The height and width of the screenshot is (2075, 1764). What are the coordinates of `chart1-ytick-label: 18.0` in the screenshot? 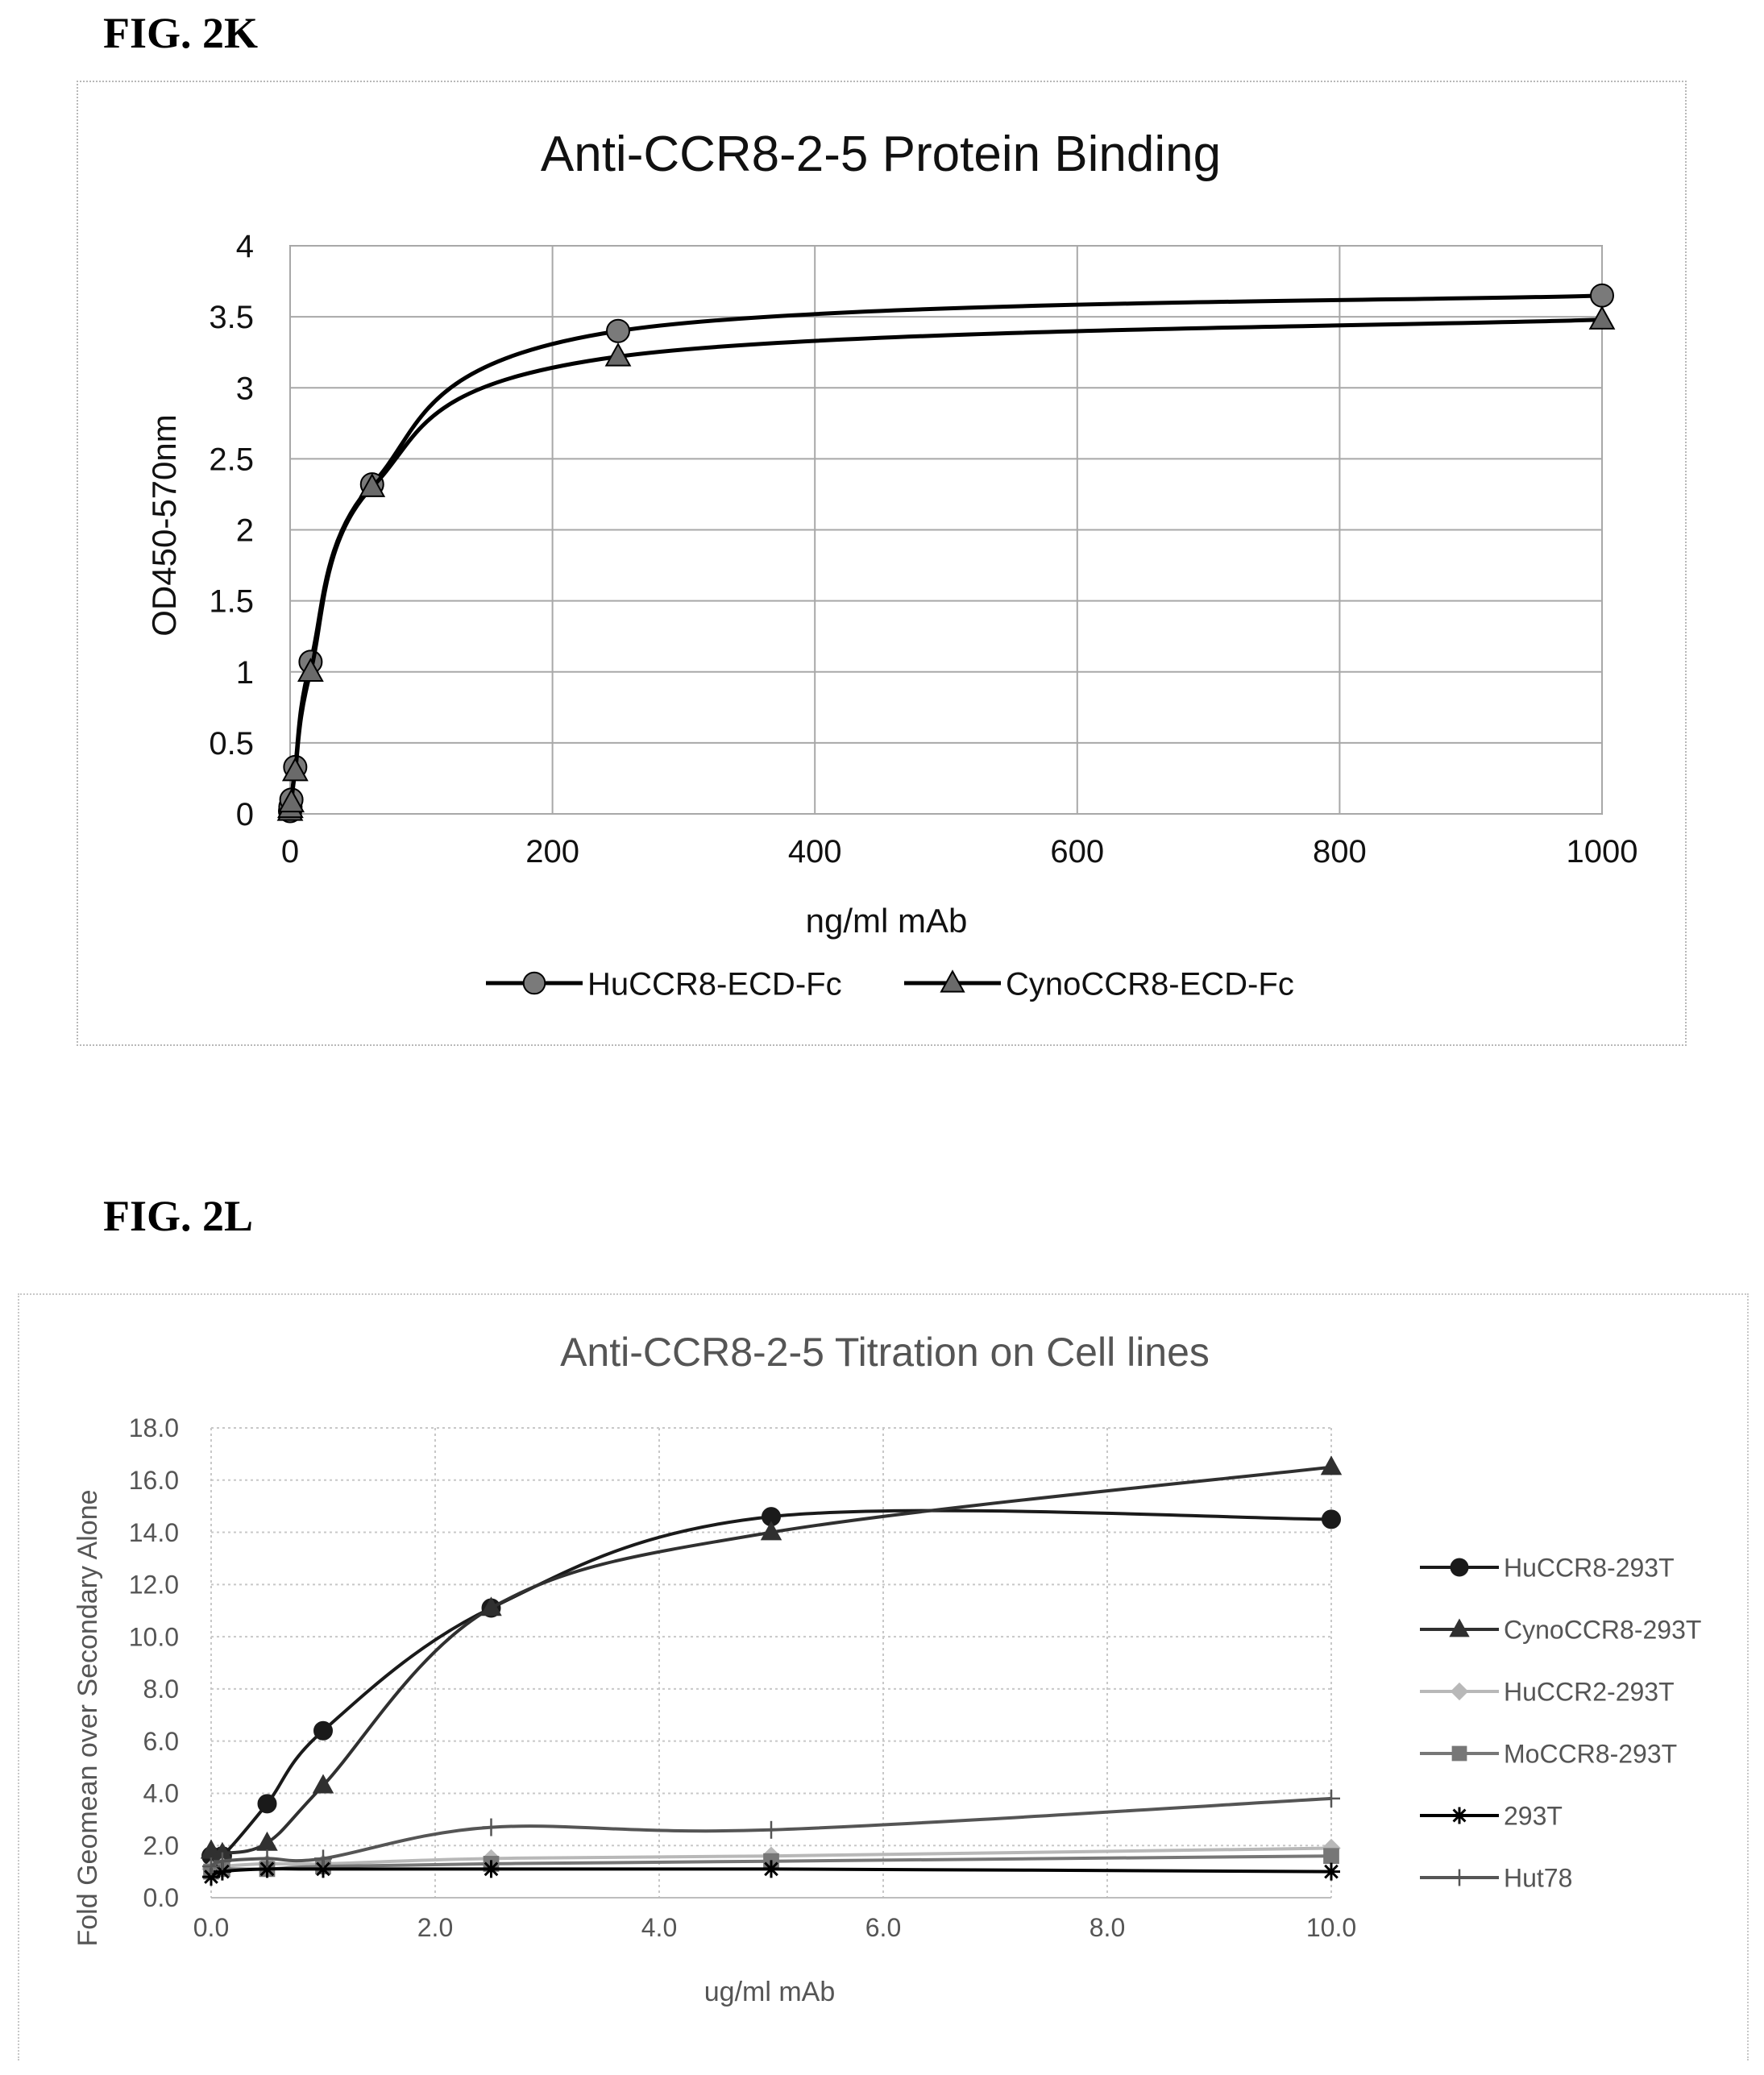 It's located at (154, 1428).